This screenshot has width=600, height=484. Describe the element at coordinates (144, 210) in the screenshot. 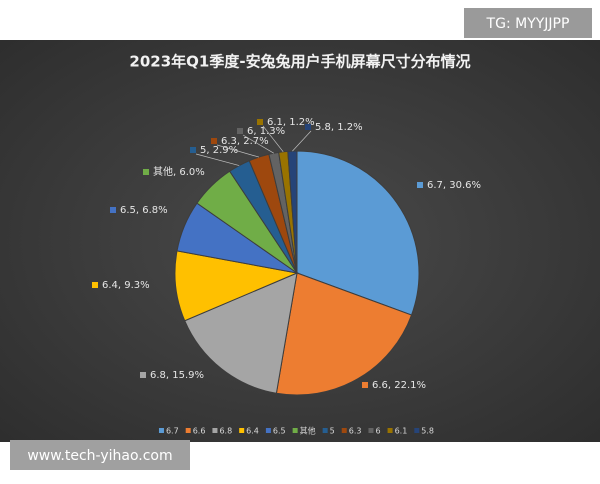

I see `data-label: 6.5, 6.8%` at that location.